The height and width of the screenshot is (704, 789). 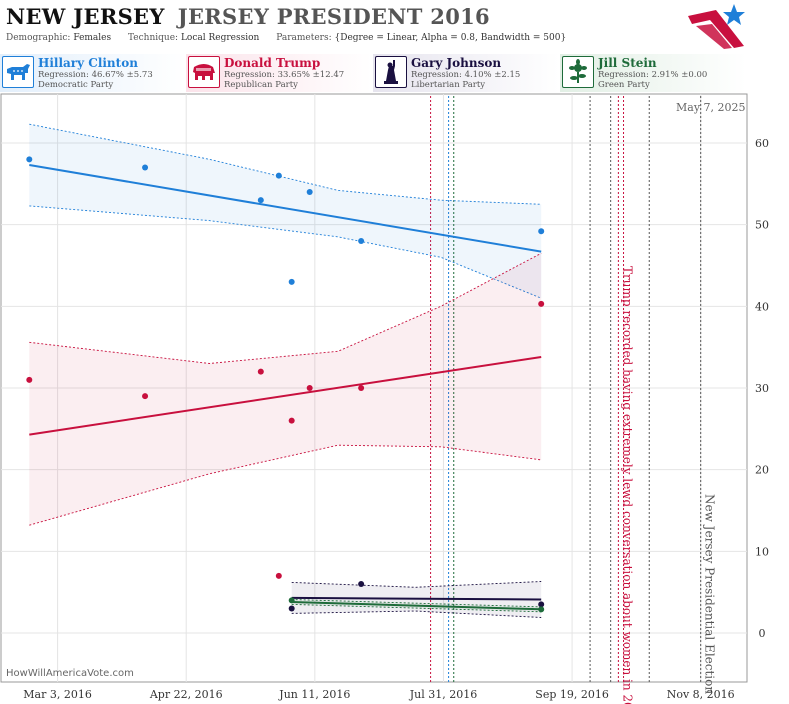 I want to click on elephant-icon, so click(x=204, y=72).